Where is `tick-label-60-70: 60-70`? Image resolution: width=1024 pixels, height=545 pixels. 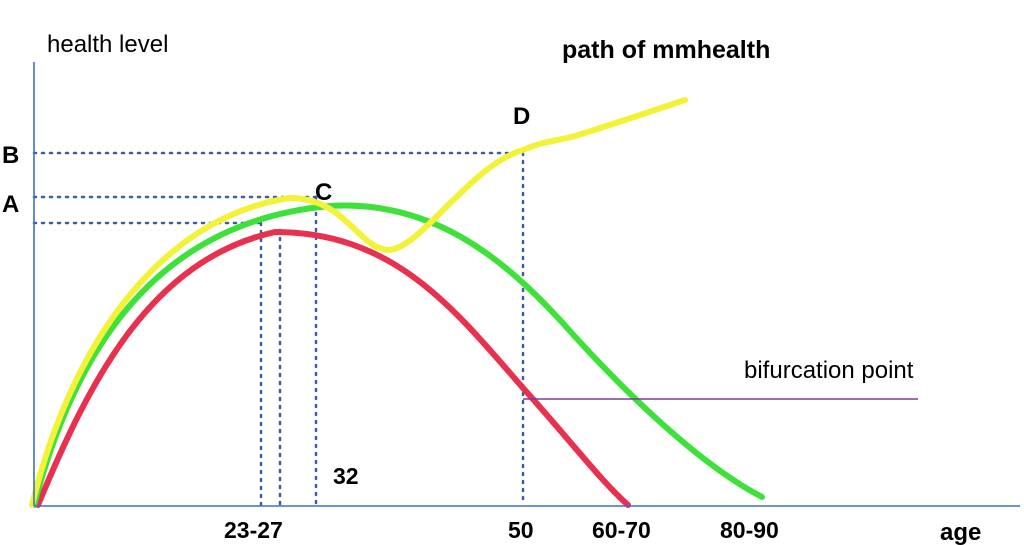
tick-label-60-70: 60-70 is located at coordinates (621, 530).